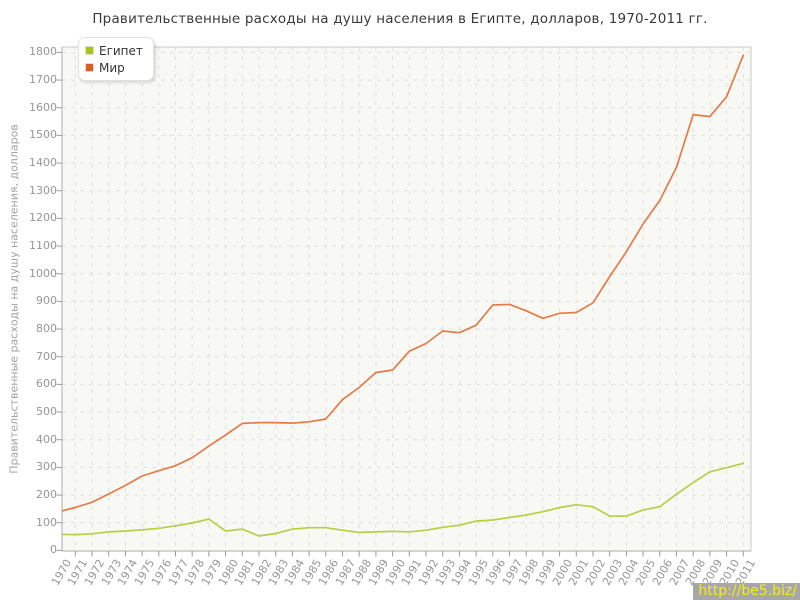  I want to click on y-tick-label: 900, so click(46, 301).